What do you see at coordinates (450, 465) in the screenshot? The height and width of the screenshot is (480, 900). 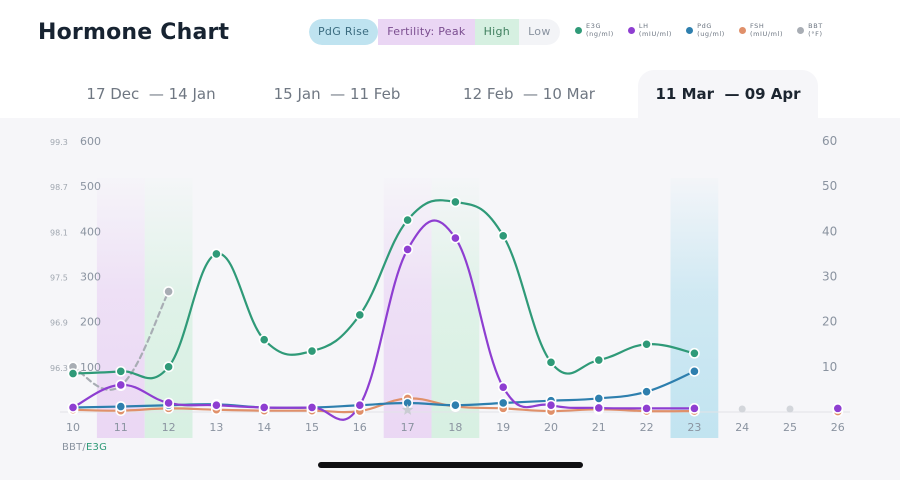 I see `home-indicator` at bounding box center [450, 465].